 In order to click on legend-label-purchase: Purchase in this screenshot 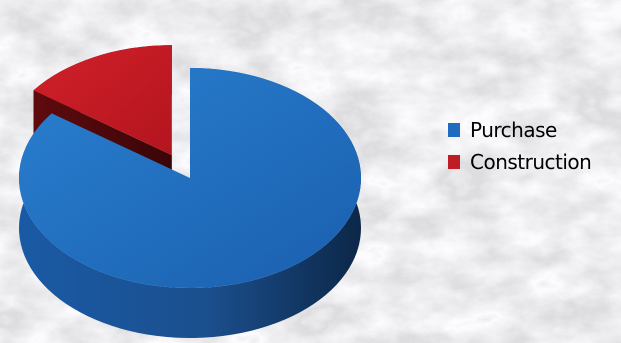, I will do `click(513, 130)`.